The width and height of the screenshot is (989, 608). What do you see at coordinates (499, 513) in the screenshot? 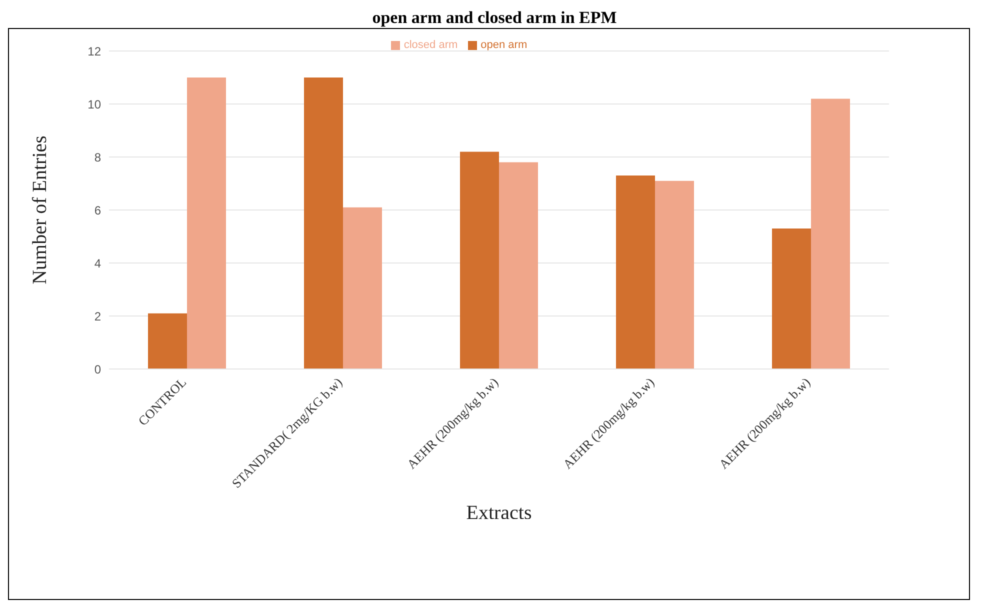
I see `x-axis-title: Extracts` at bounding box center [499, 513].